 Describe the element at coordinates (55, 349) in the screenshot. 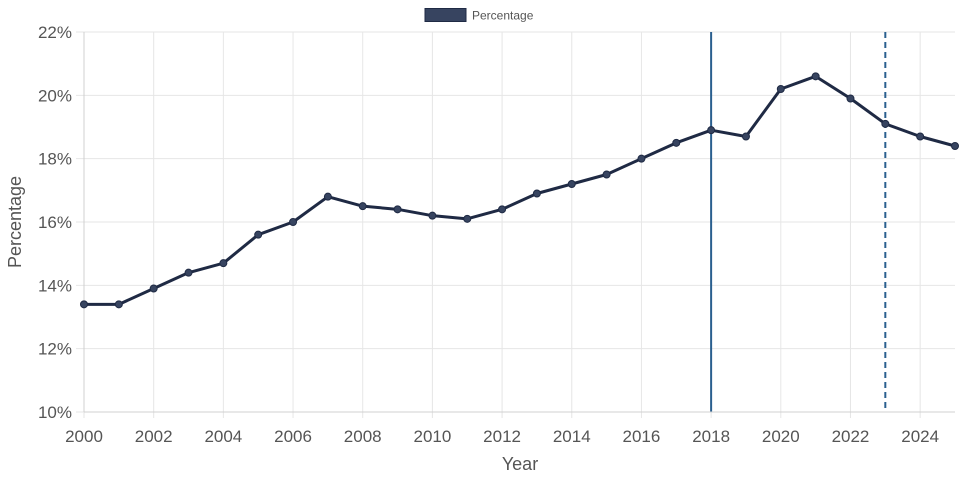

I see `y-tick-label: 12%` at that location.